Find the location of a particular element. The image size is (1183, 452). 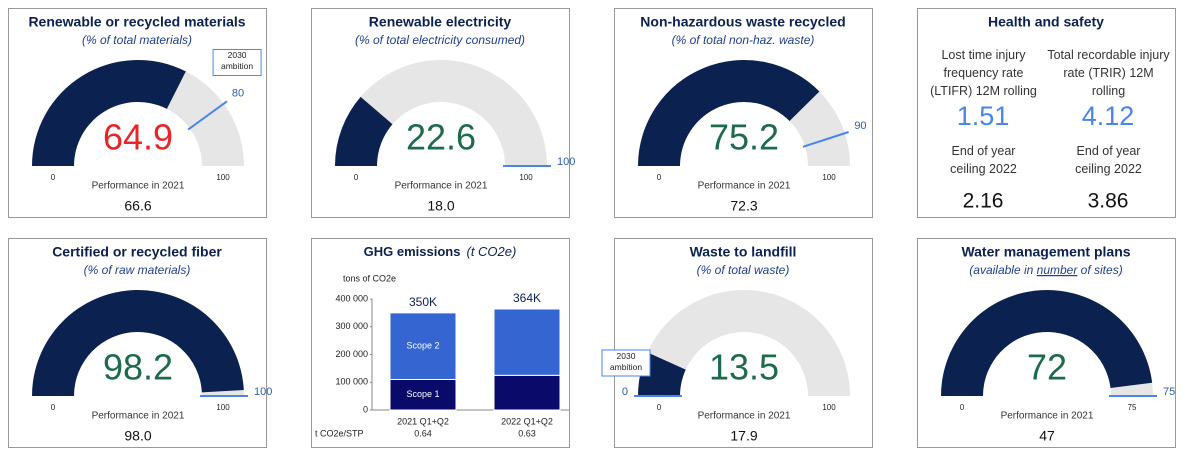

gauge-value-label: 13.5 is located at coordinates (744, 367).